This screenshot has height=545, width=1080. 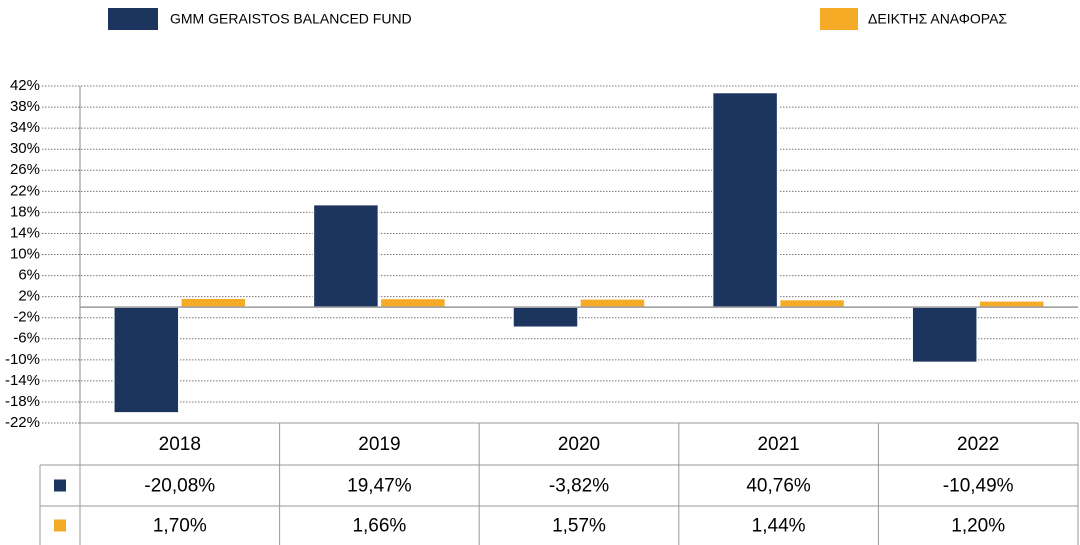 What do you see at coordinates (978, 486) in the screenshot?
I see `table-value: -10,49%` at bounding box center [978, 486].